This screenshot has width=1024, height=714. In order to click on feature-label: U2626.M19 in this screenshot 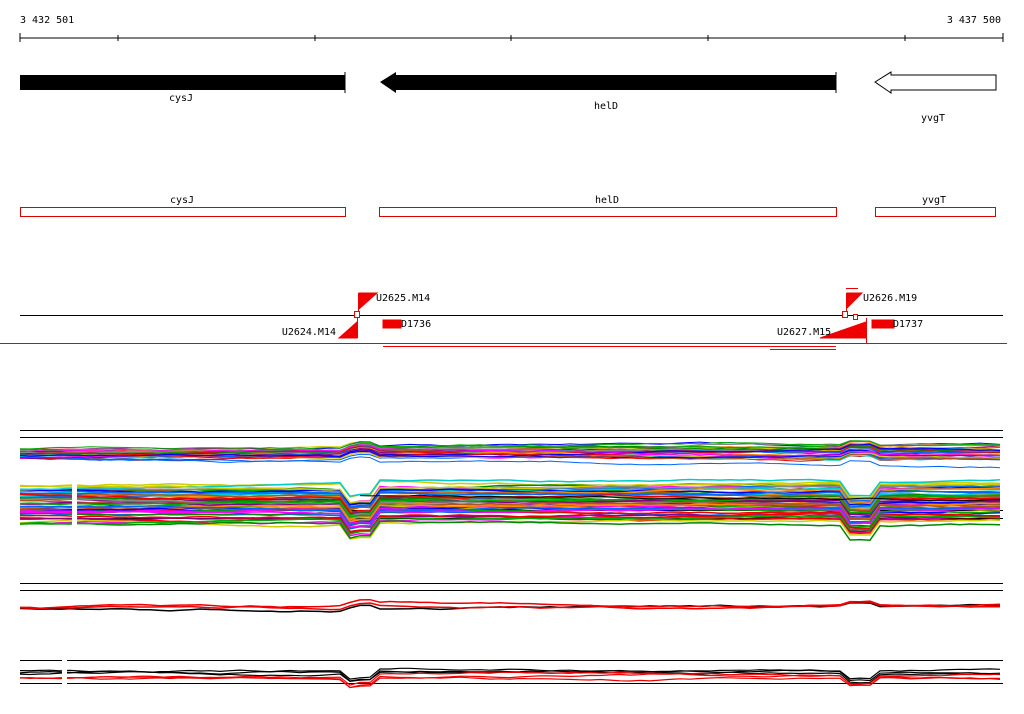, I will do `click(890, 298)`.